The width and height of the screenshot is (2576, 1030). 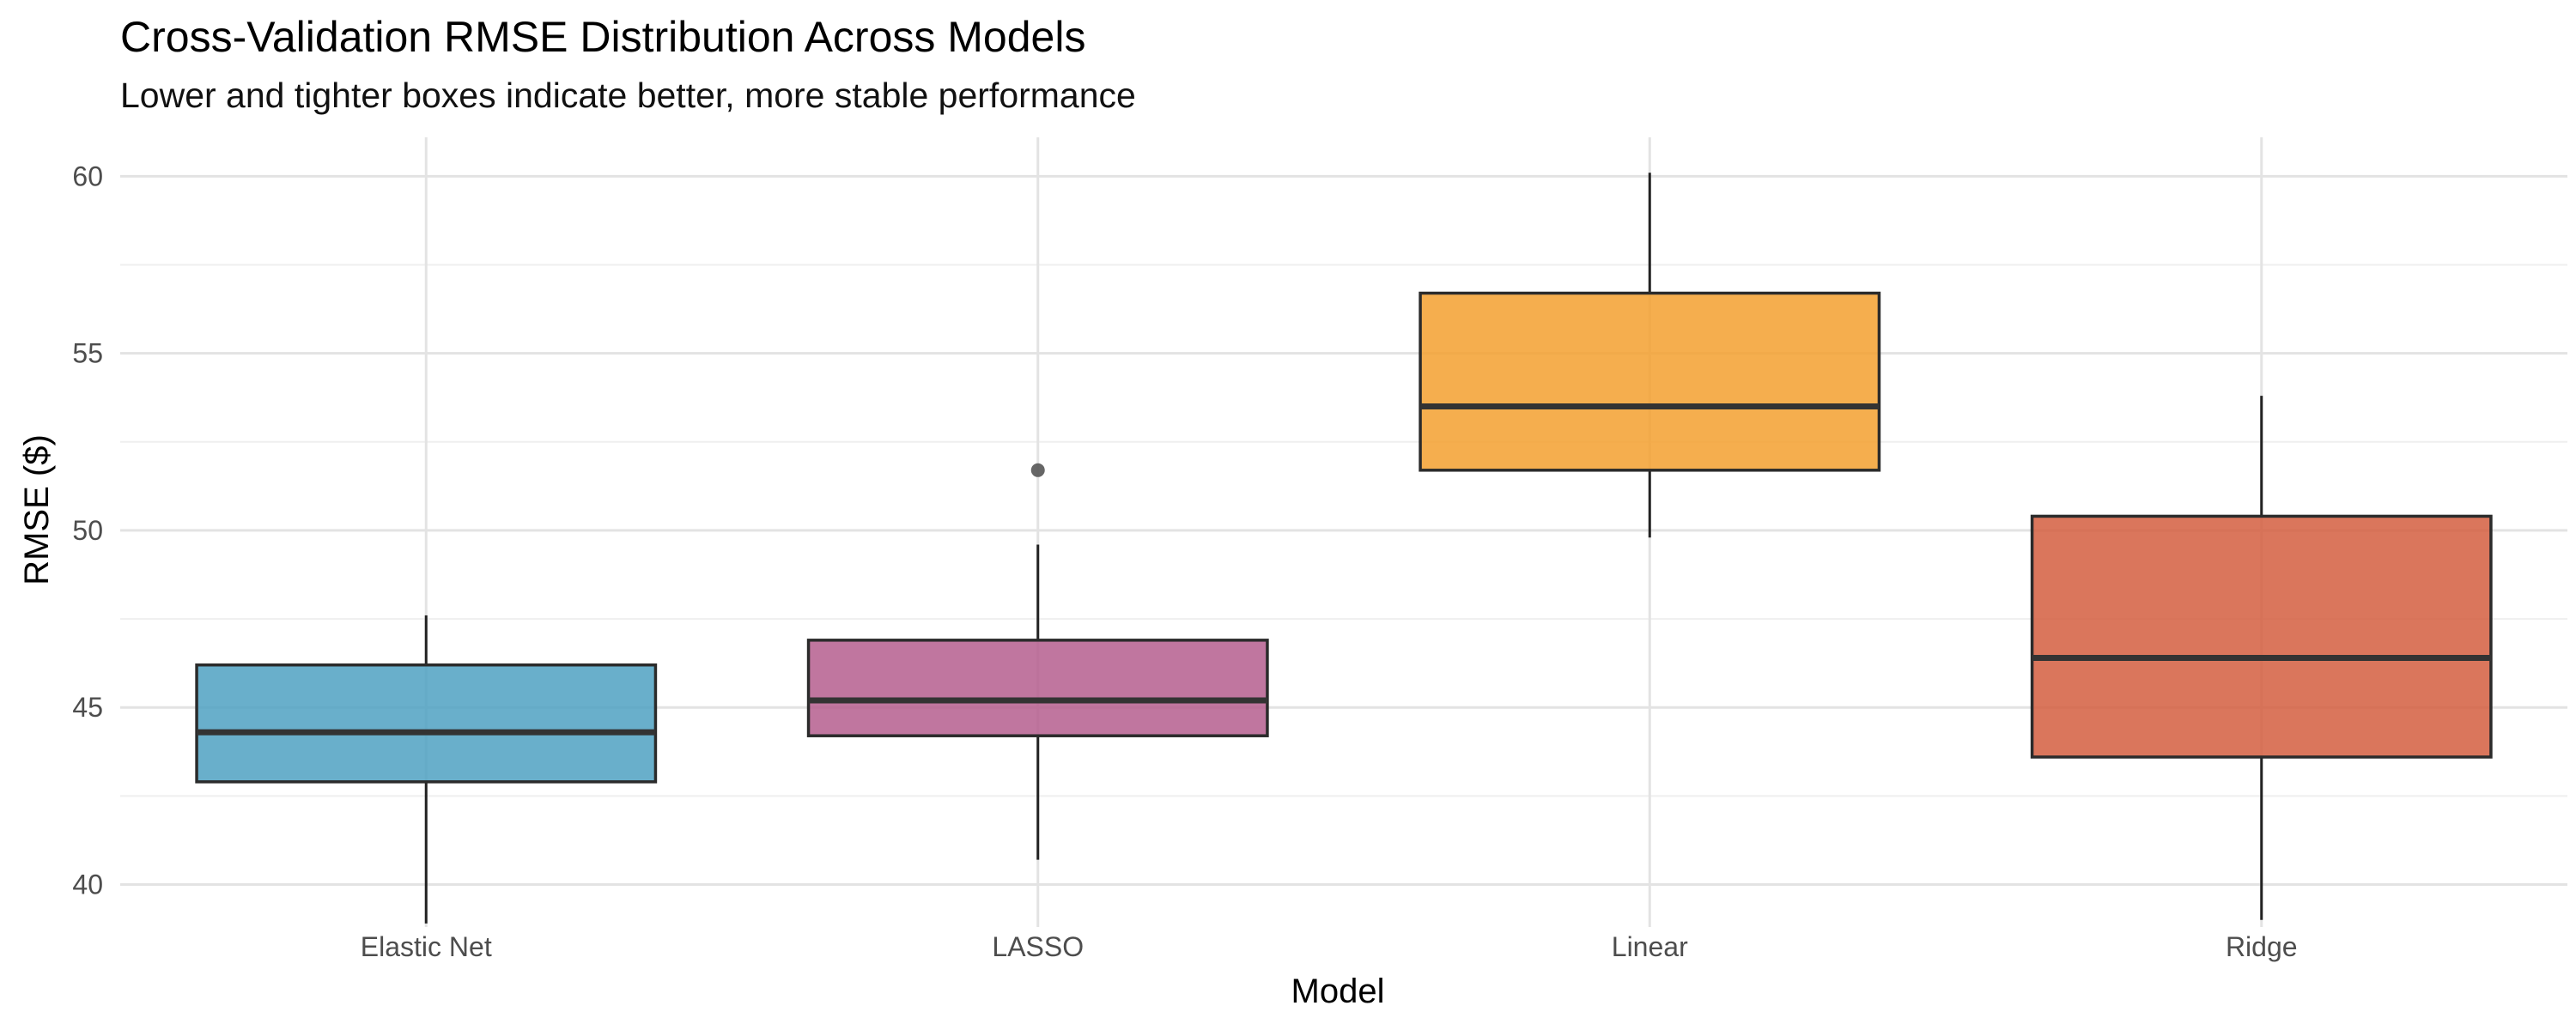 I want to click on y-tick-label: 60, so click(x=87, y=176).